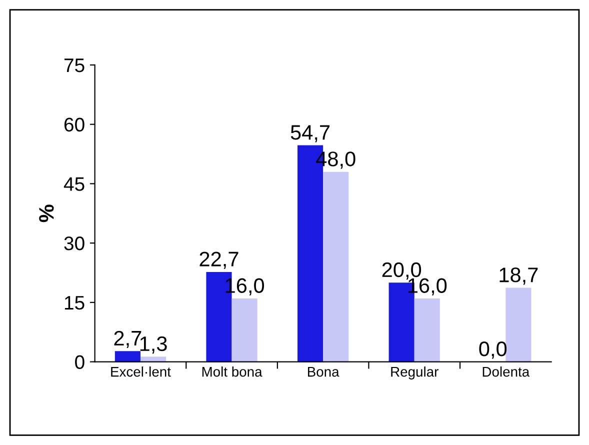 Image resolution: width=589 pixels, height=445 pixels. I want to click on y-tick-label: 75, so click(74, 65).